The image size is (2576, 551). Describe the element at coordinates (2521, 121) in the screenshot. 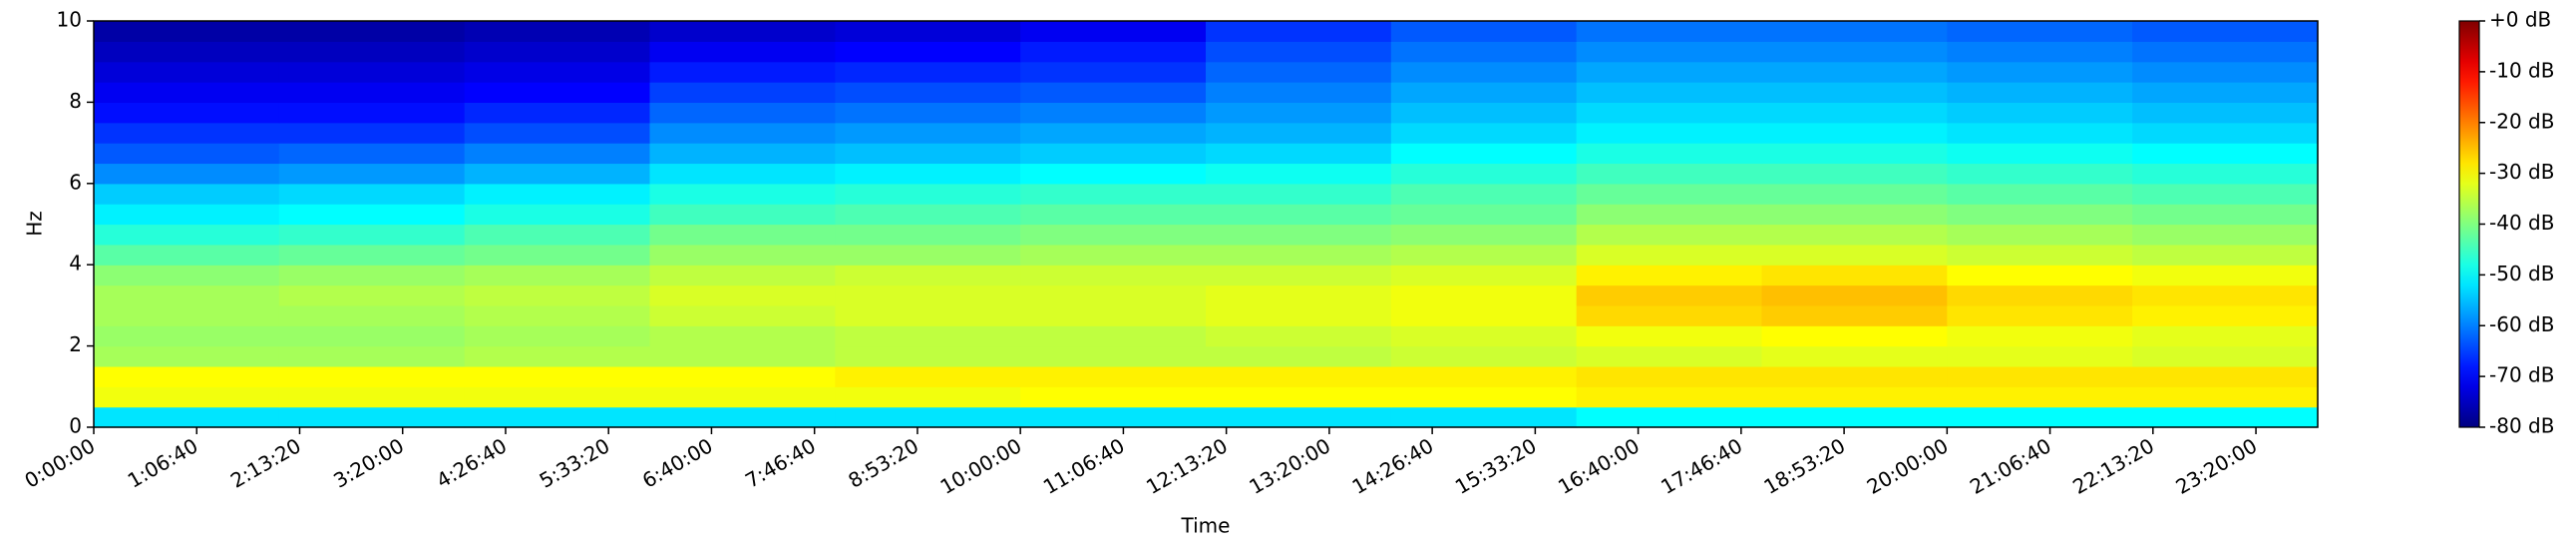

I see `colorbar-tick-label: -20 dB` at that location.